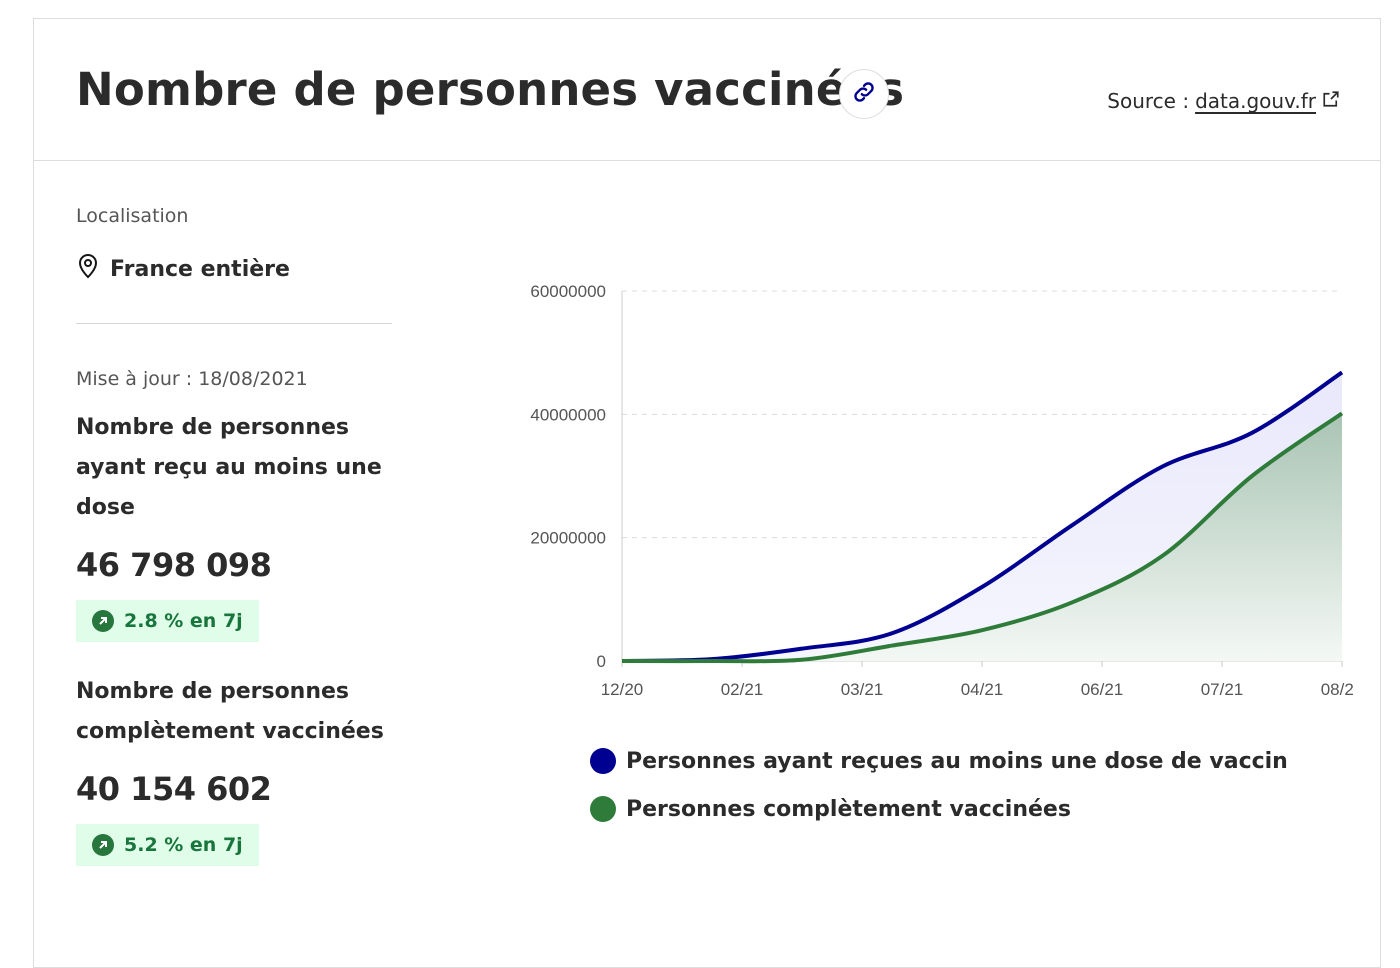 The image size is (1400, 968). I want to click on source-info: Source : data.gouv.fr, so click(1223, 101).